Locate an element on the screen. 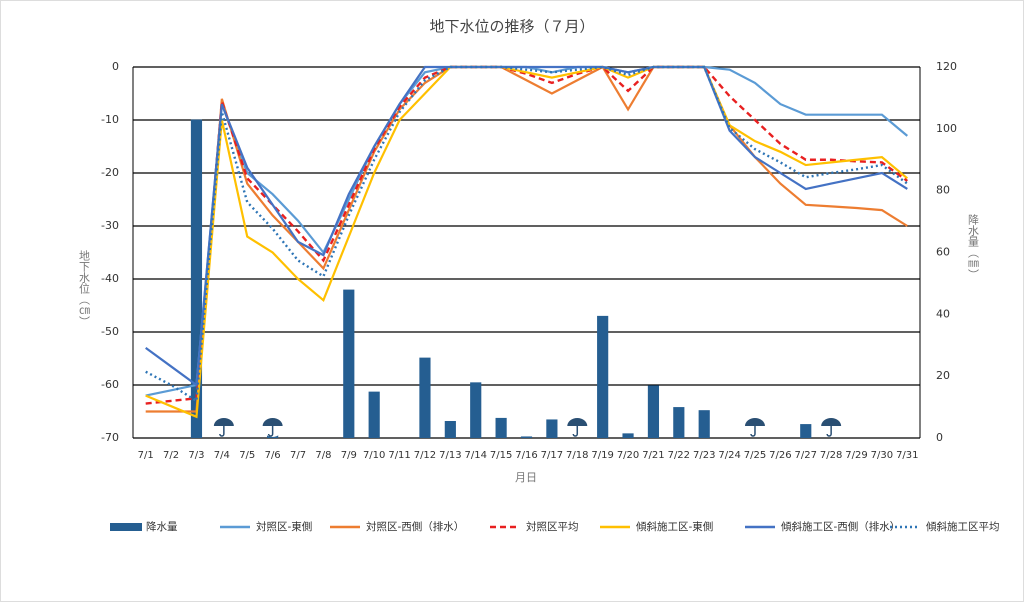 The image size is (1024, 602). x-tick-label: 7/23 is located at coordinates (704, 455).